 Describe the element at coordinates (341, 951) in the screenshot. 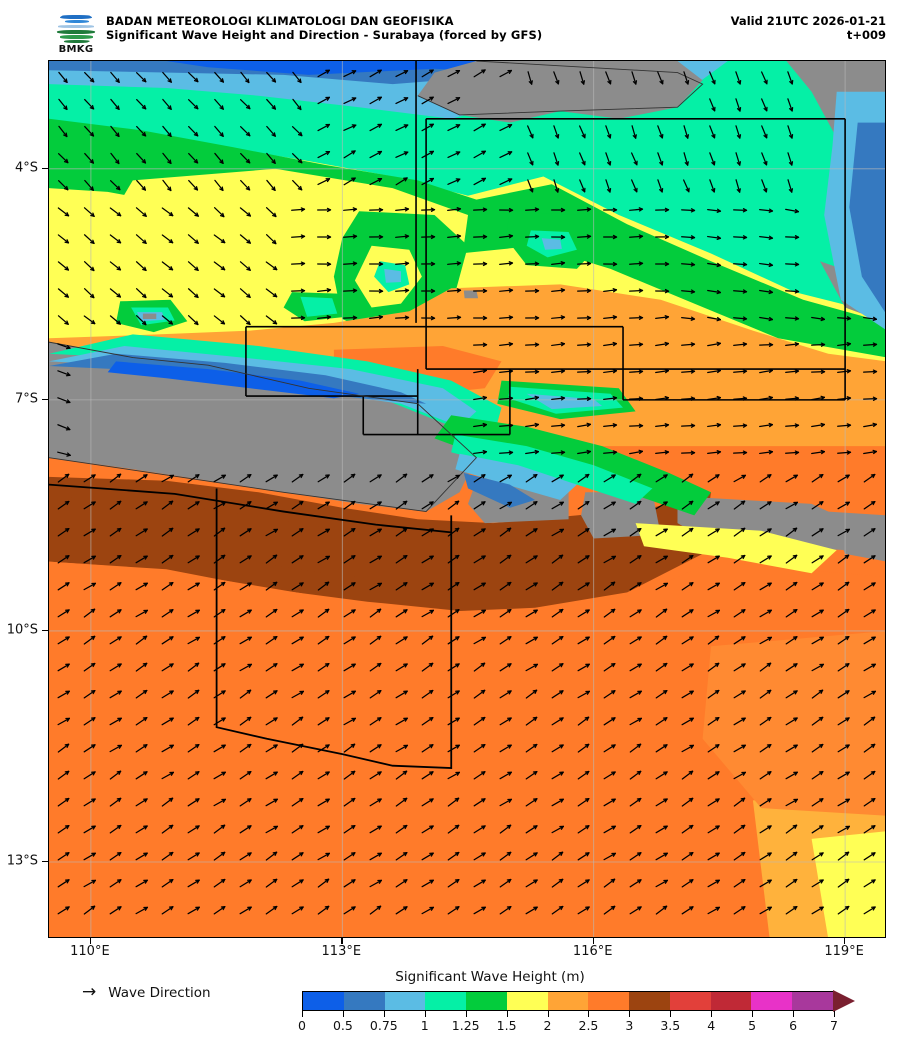

I see `x-axis-label: 113°E` at that location.